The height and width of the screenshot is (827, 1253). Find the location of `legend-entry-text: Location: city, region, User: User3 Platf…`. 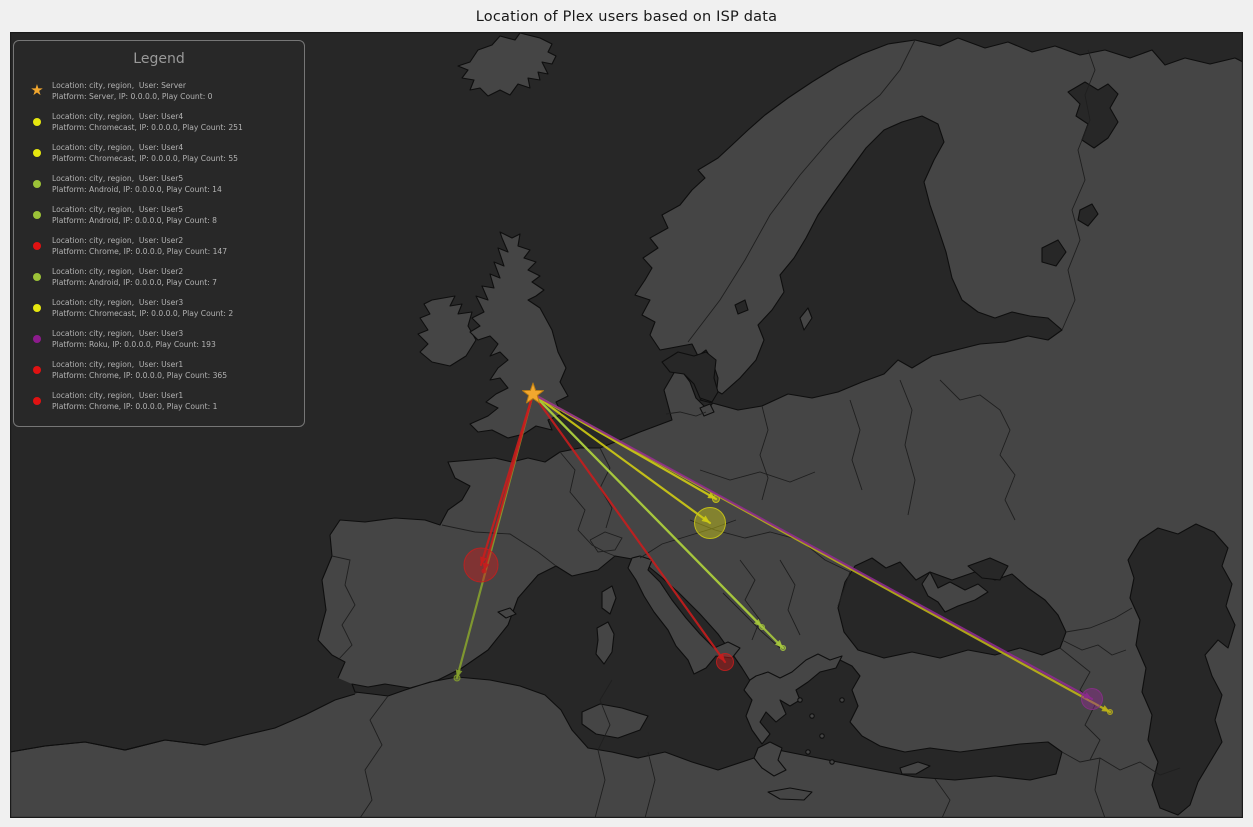

legend-entry-text: Location: city, region, User: User3 Platf… is located at coordinates (174, 339).